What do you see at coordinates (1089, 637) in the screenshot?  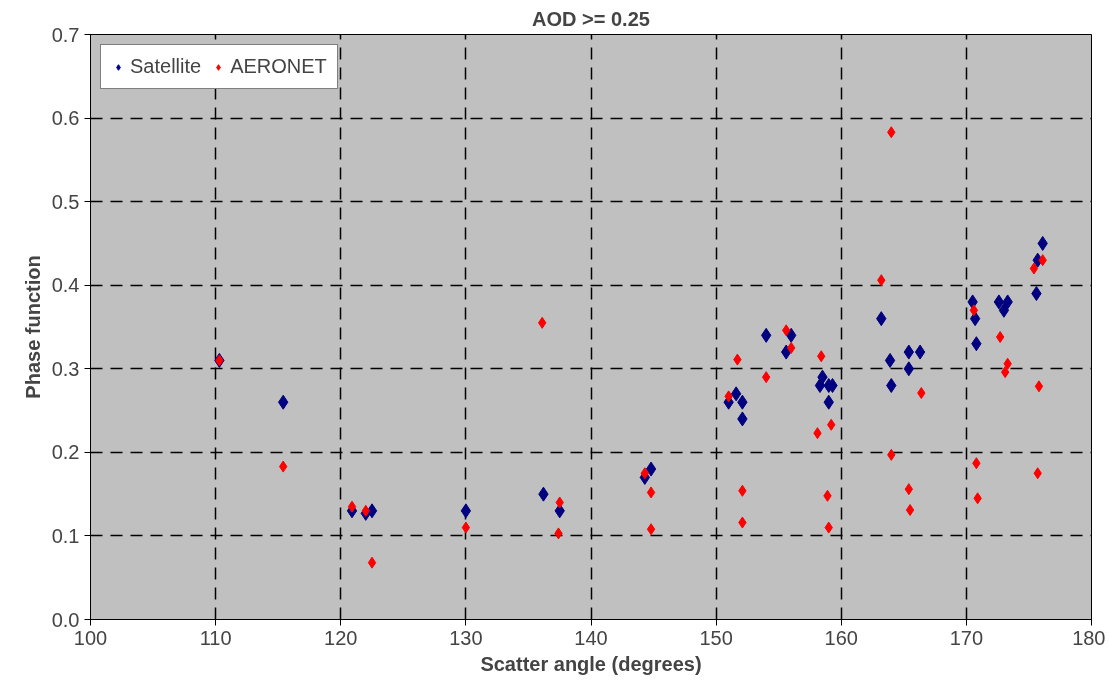 I see `x-tick-label: 180` at bounding box center [1089, 637].